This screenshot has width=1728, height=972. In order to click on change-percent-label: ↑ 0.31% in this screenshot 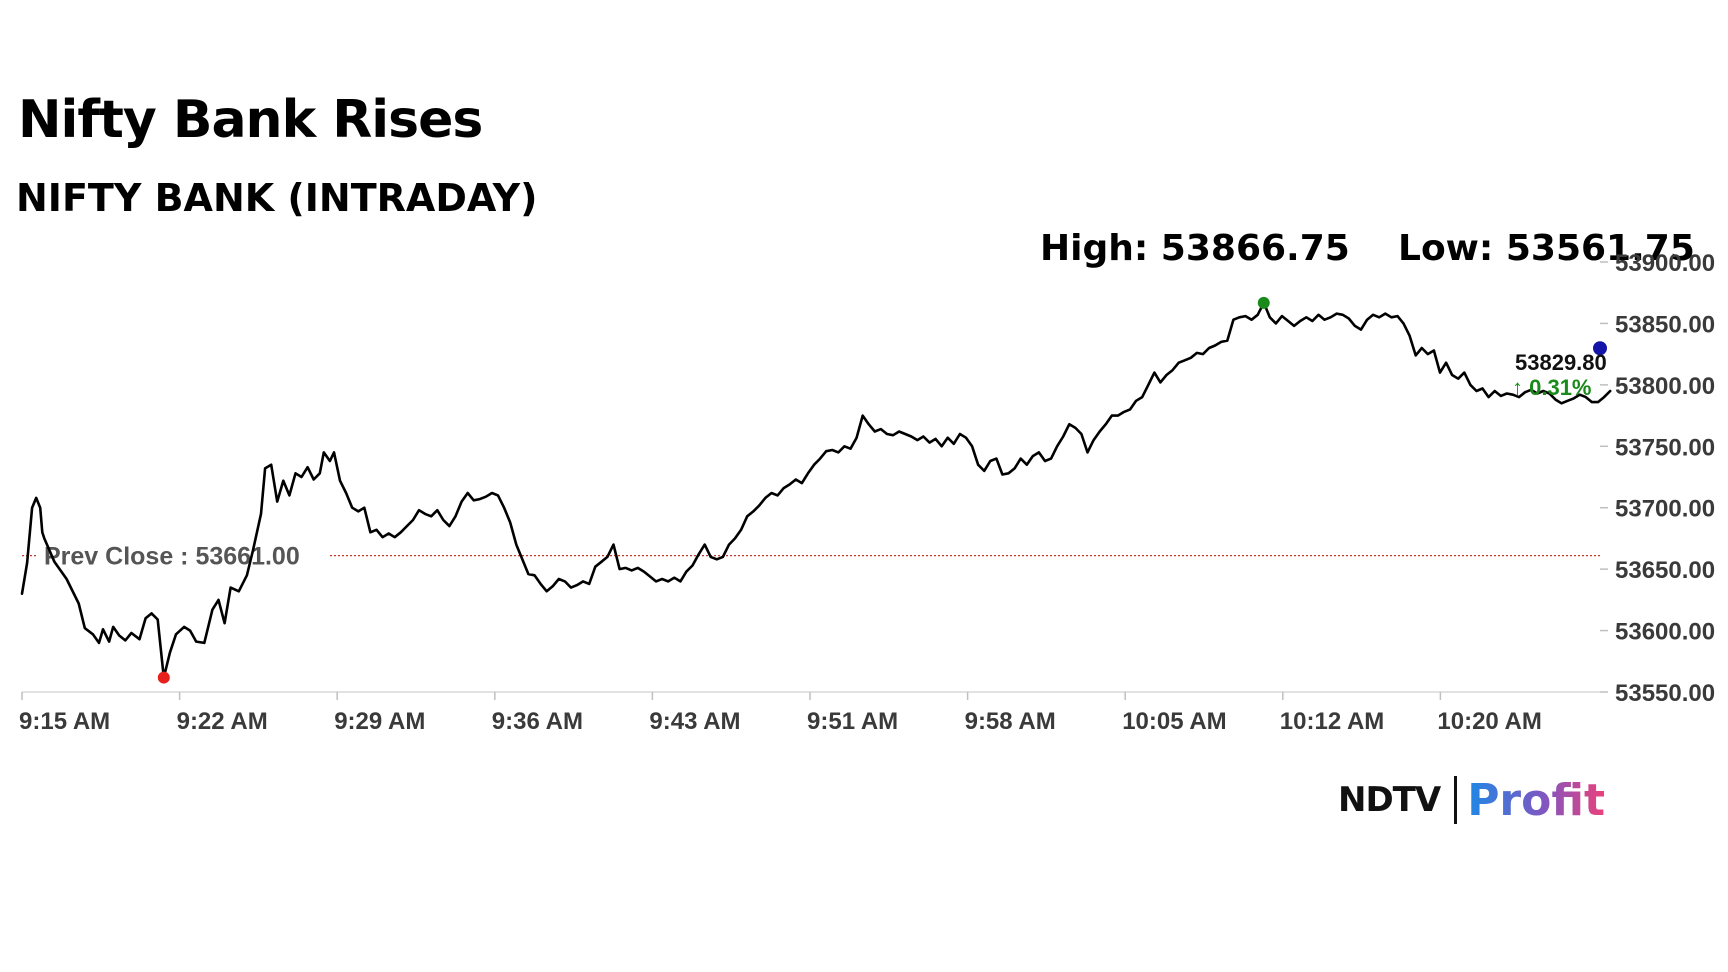, I will do `click(1552, 387)`.